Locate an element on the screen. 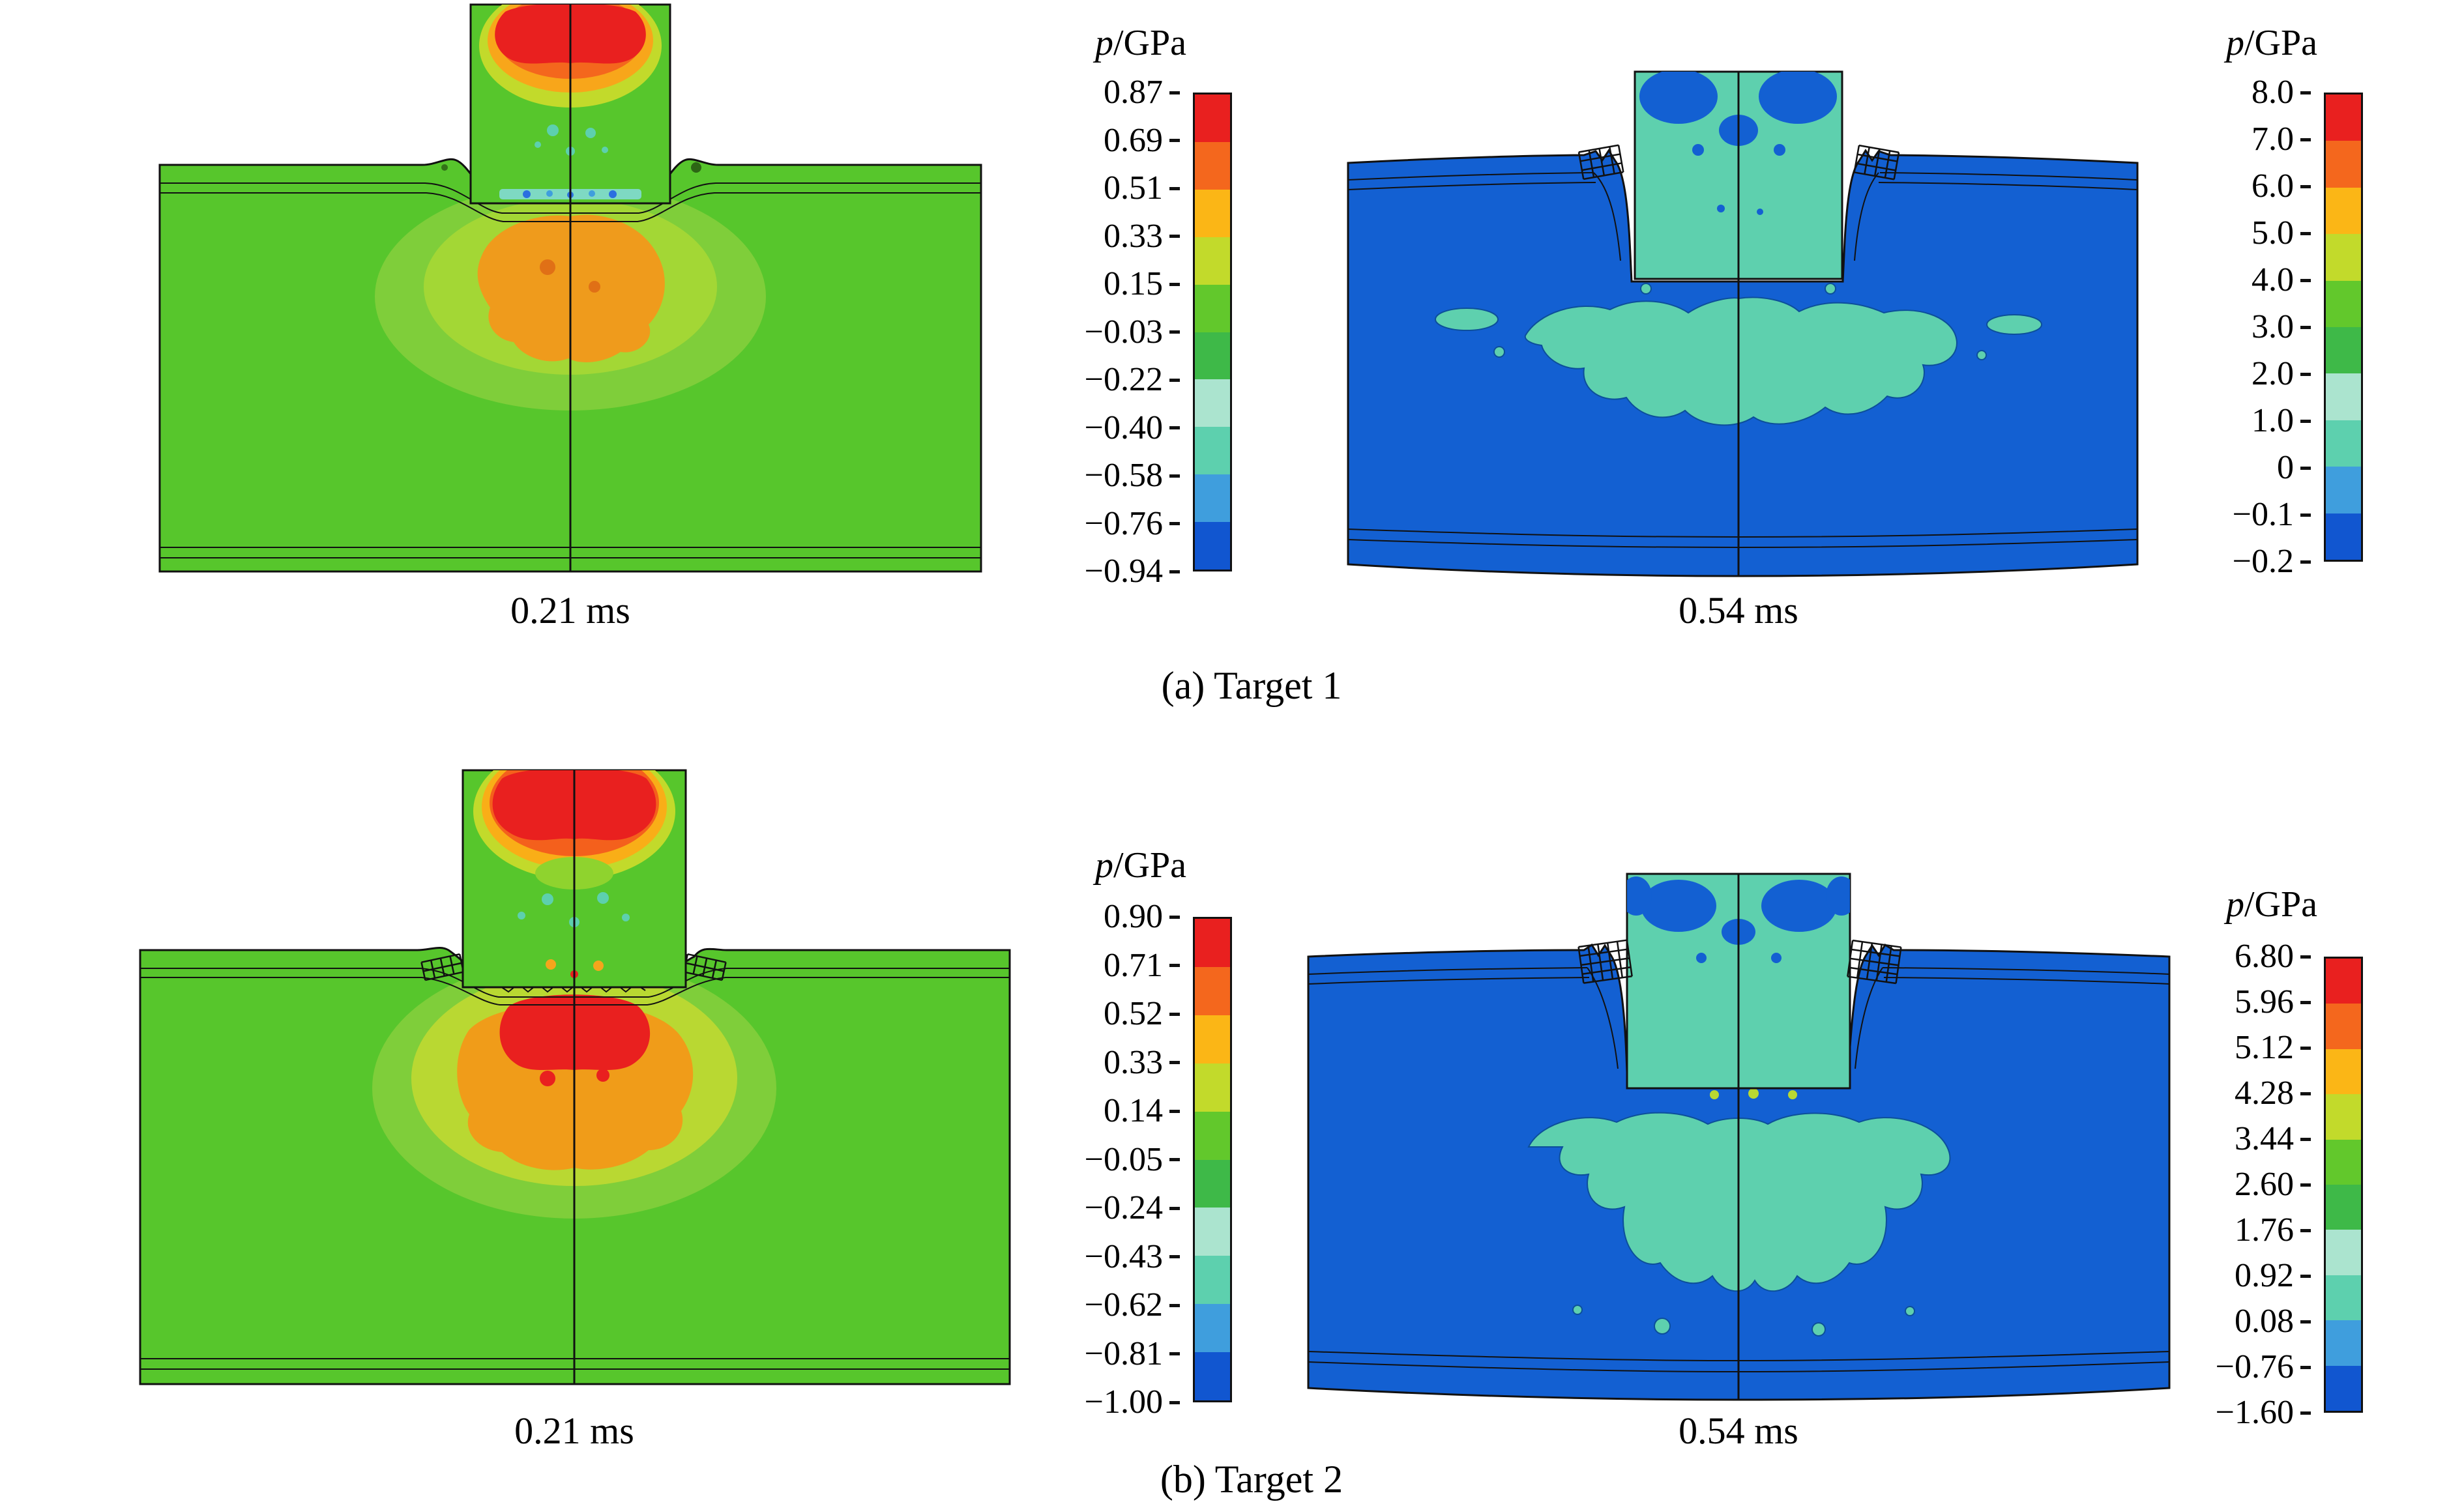 The width and height of the screenshot is (2464, 1504). time-label-a-right: 0.54 ms is located at coordinates (1739, 610).